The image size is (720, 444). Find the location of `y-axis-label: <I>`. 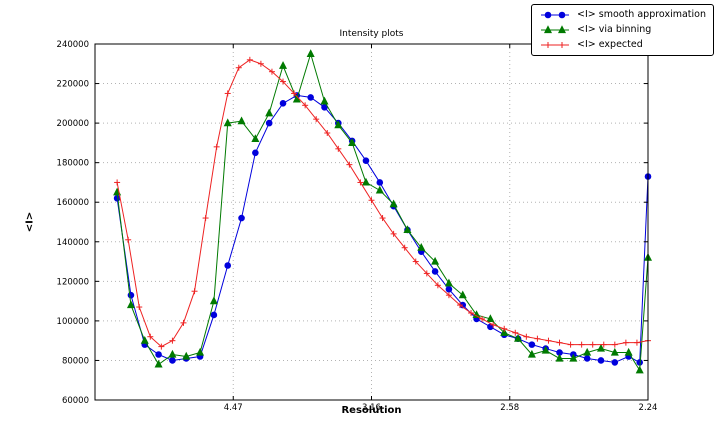

y-axis-label: <I> is located at coordinates (30, 222).